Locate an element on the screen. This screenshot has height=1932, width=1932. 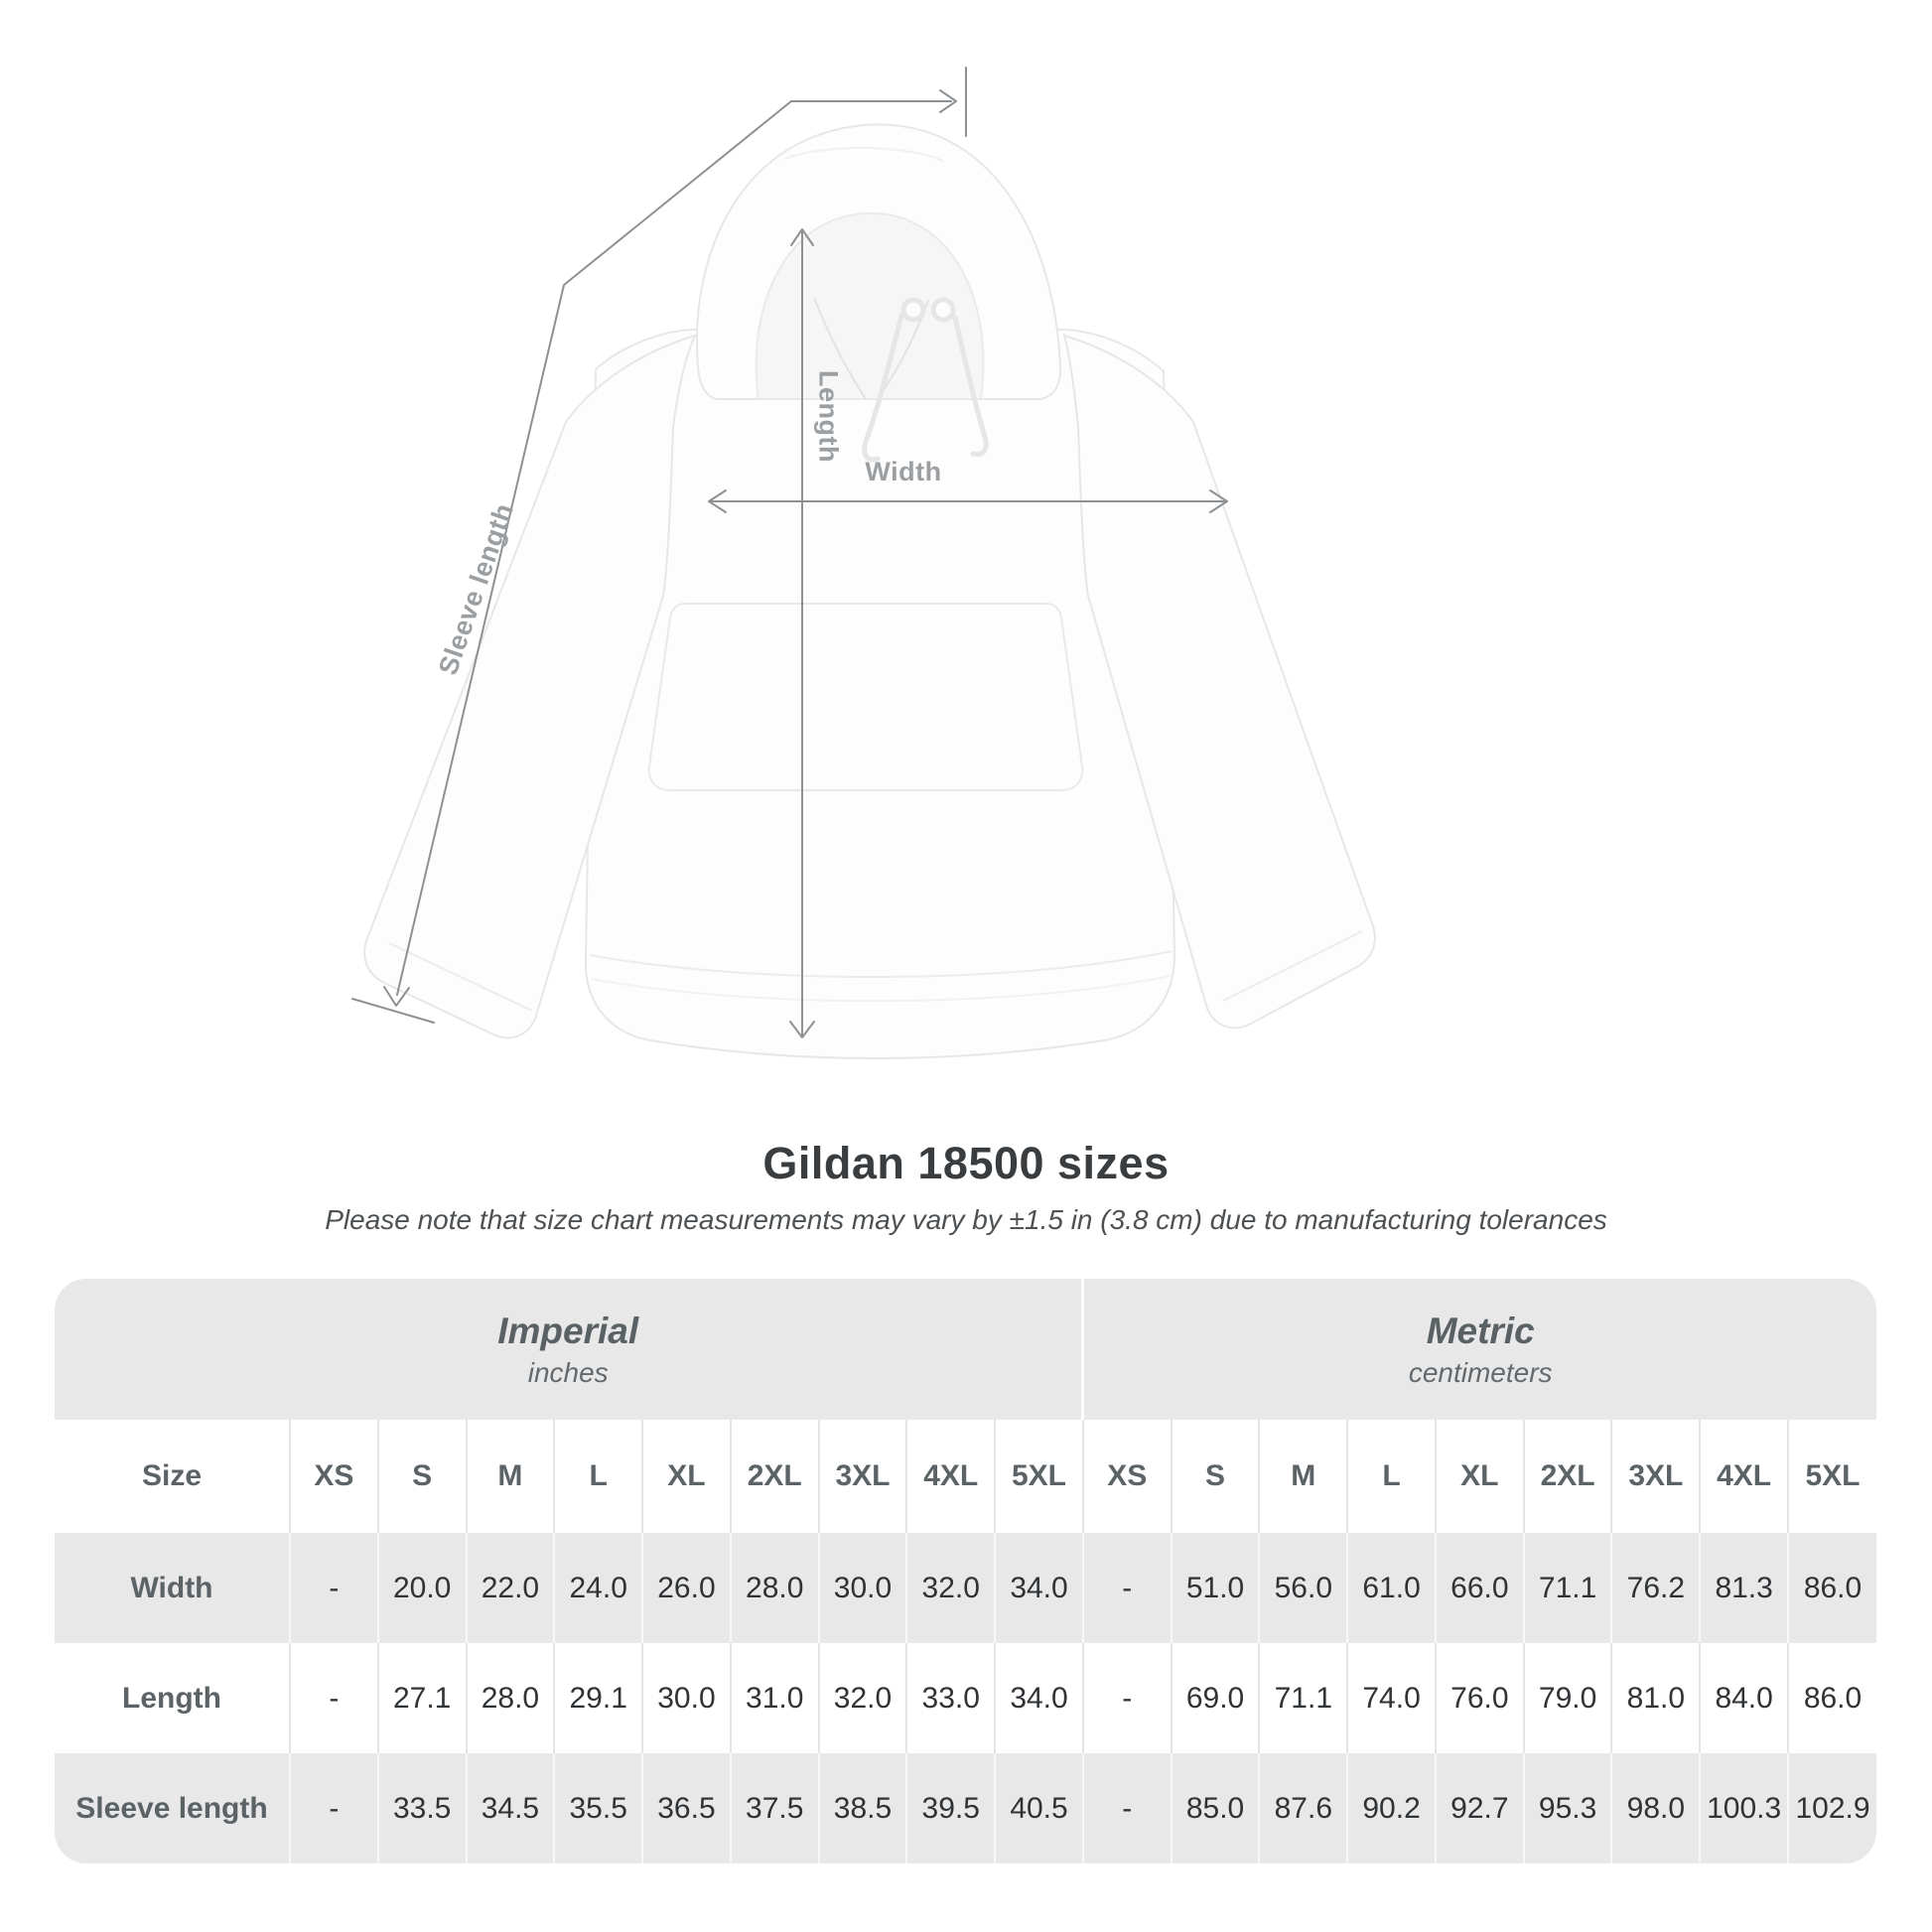
hood-top-seam is located at coordinates (864, 155).